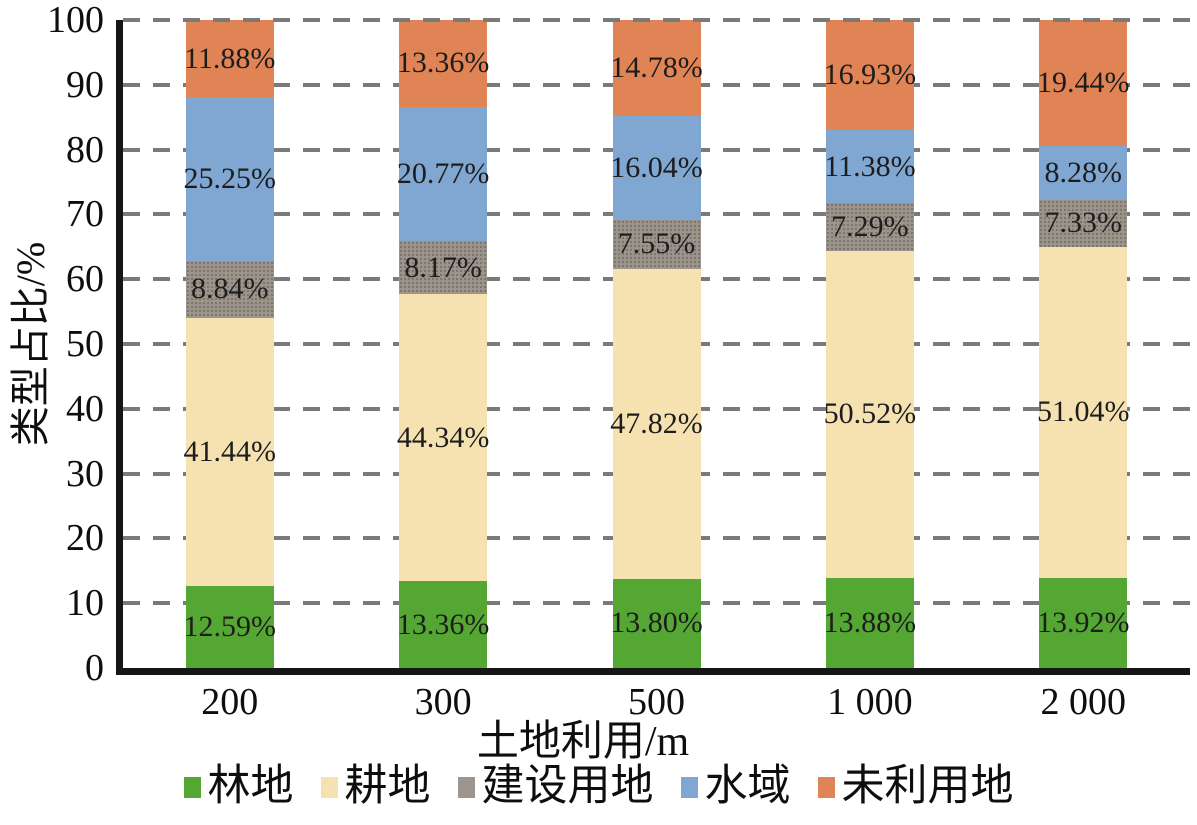 Image resolution: width=1197 pixels, height=825 pixels. Describe the element at coordinates (387, 786) in the screenshot. I see `legend-label: 耕地` at that location.